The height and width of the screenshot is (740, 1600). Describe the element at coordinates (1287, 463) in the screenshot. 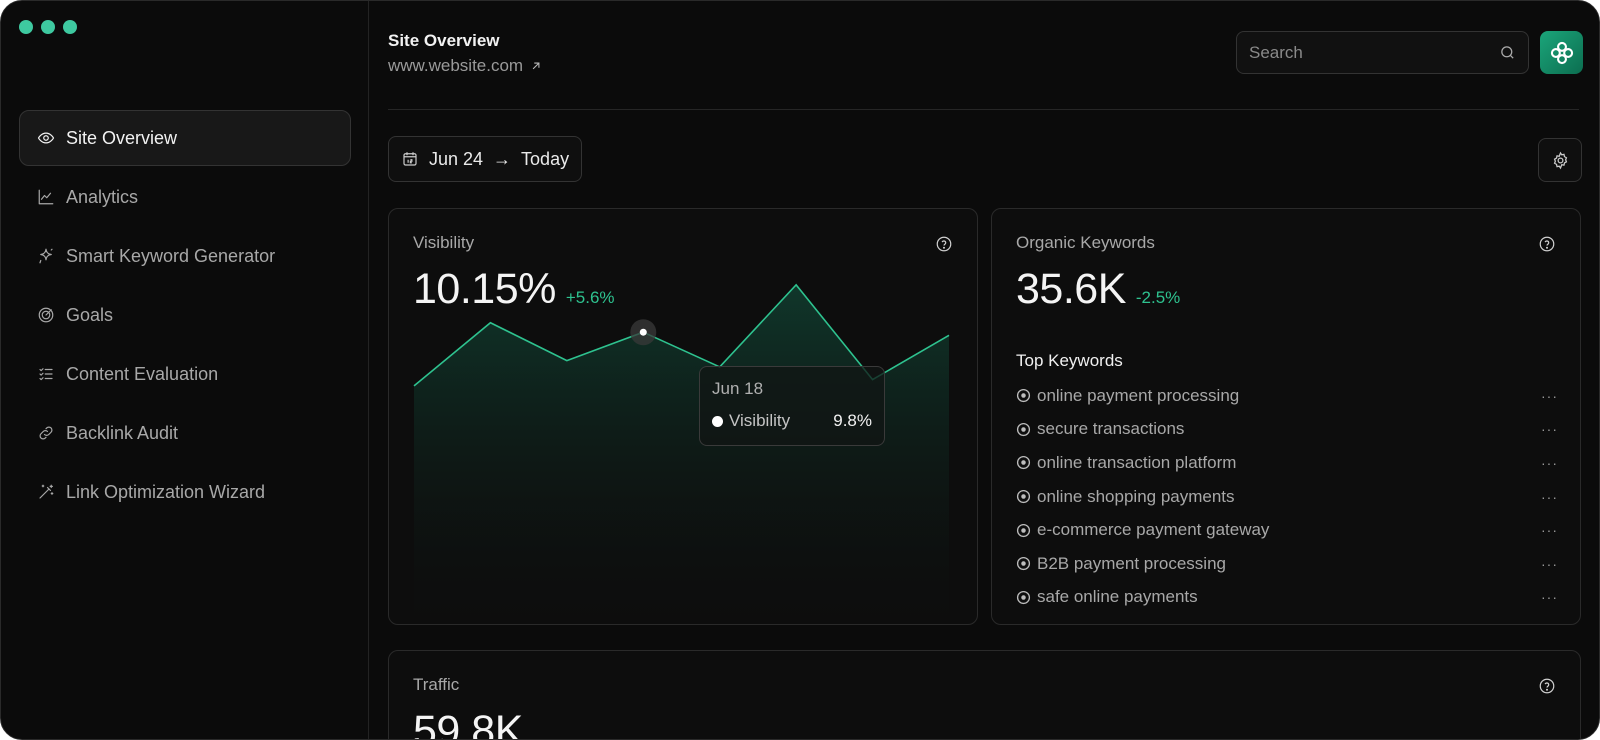

I see `list-item: online transaction platform ···` at that location.